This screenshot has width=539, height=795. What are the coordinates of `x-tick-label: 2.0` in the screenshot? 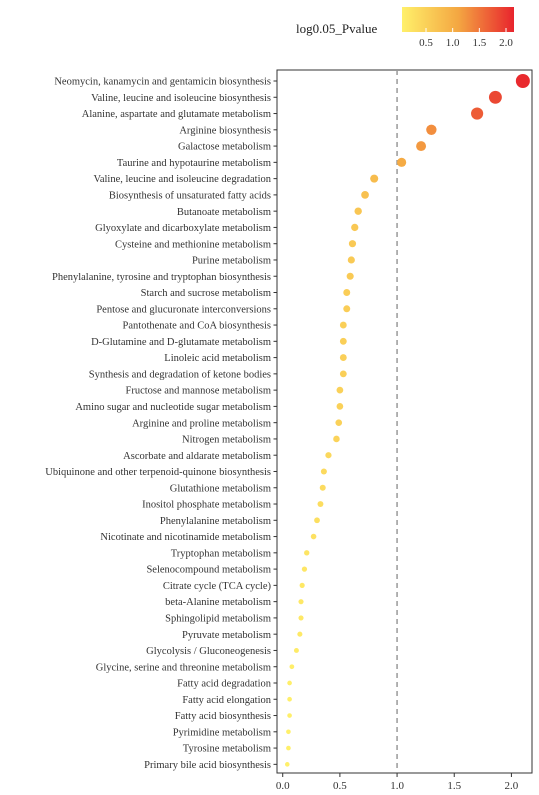 It's located at (512, 786).